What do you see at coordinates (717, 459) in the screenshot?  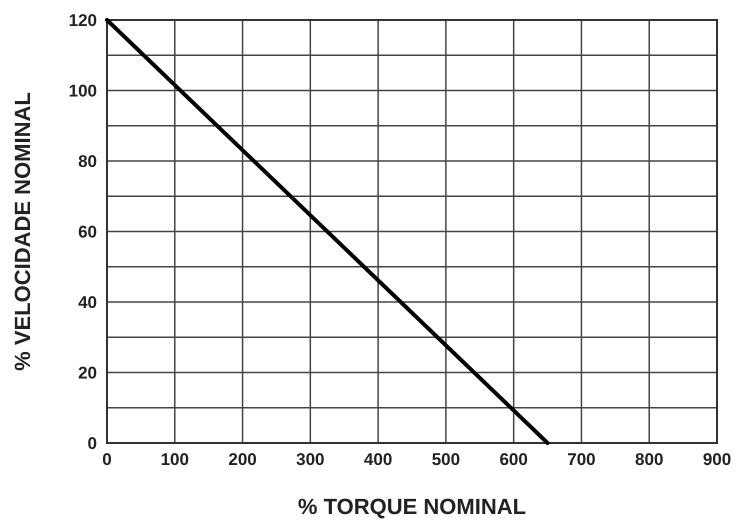 I see `x-tick-label: 900` at bounding box center [717, 459].